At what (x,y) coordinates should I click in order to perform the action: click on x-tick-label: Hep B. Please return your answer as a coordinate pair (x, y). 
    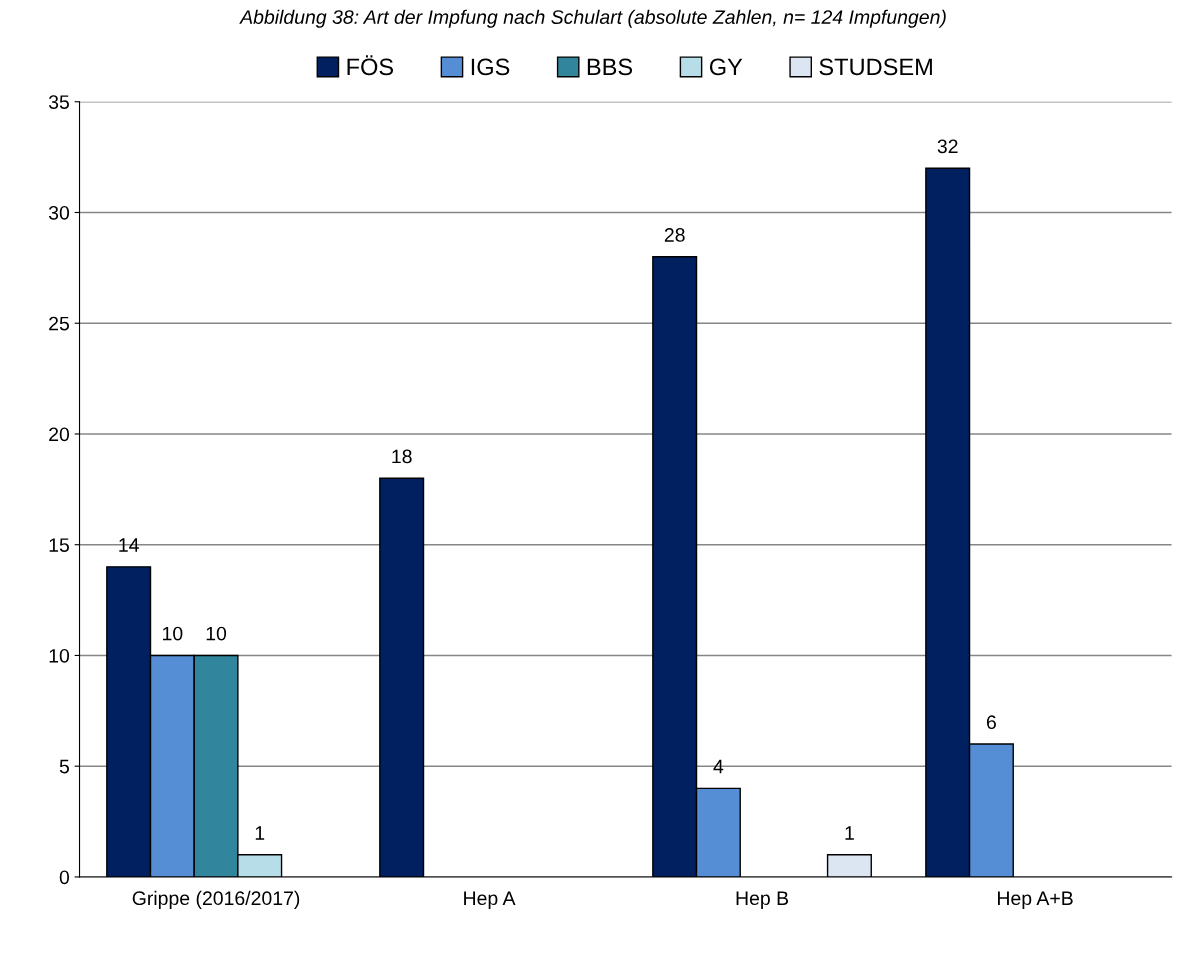
    Looking at the image, I should click on (762, 900).